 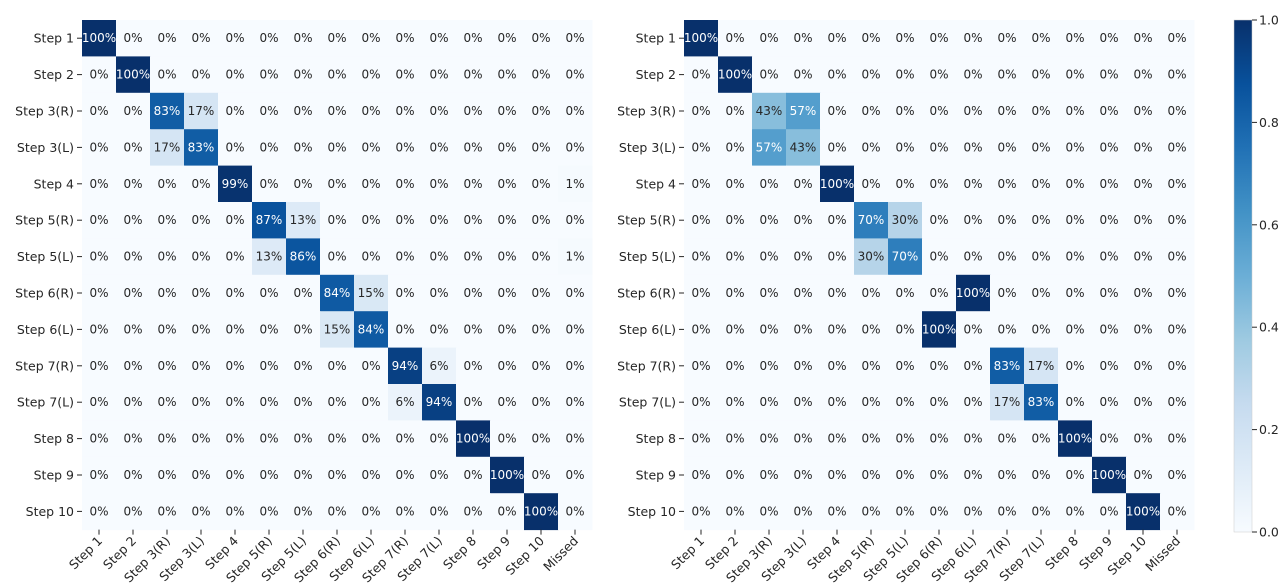 What do you see at coordinates (656, 38) in the screenshot?
I see `row-label-step-1: Step 1` at bounding box center [656, 38].